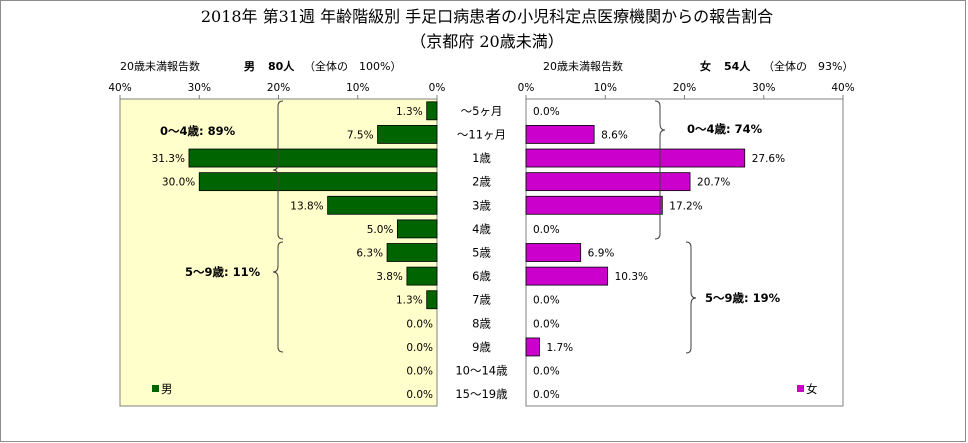 The width and height of the screenshot is (968, 443). I want to click on female-bars, so click(635, 241).